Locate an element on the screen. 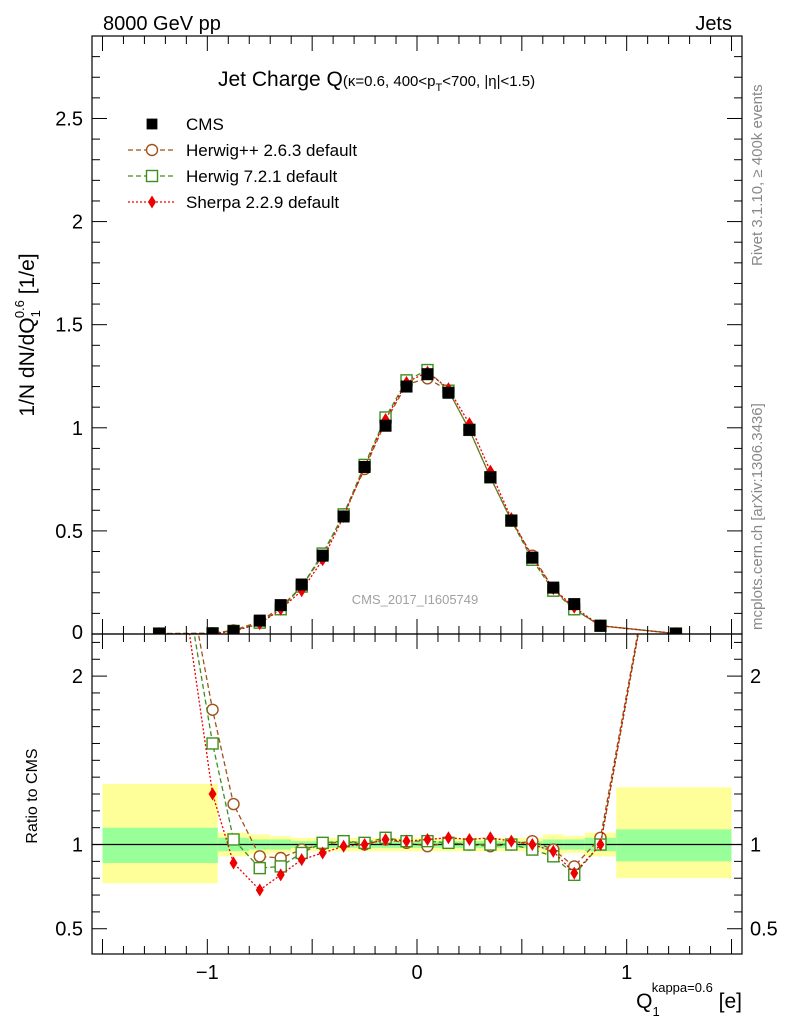 The width and height of the screenshot is (786, 1024). rivet-version-note: Rivet 3.1.10, ≥ 400k events is located at coordinates (757, 175).